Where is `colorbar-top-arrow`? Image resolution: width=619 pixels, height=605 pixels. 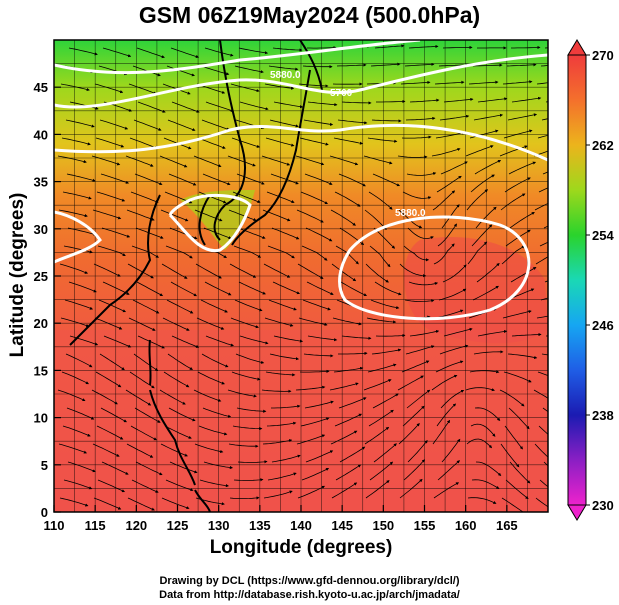 colorbar-top-arrow is located at coordinates (577, 47).